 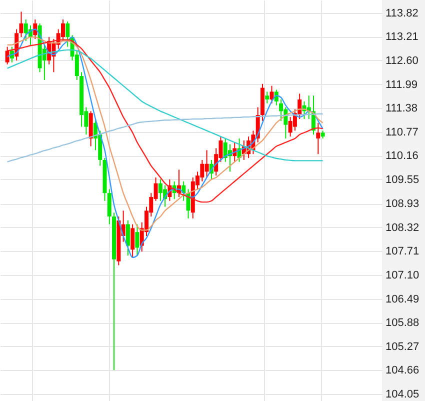 What do you see at coordinates (402, 132) in the screenshot?
I see `y-tick-label: 110.77` at bounding box center [402, 132].